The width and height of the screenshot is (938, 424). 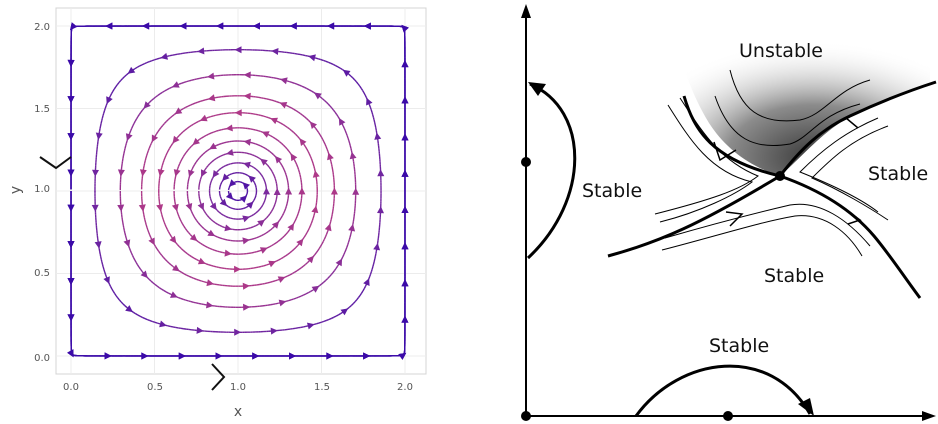 What do you see at coordinates (706, 156) in the screenshot?
I see `flow-line` at bounding box center [706, 156].